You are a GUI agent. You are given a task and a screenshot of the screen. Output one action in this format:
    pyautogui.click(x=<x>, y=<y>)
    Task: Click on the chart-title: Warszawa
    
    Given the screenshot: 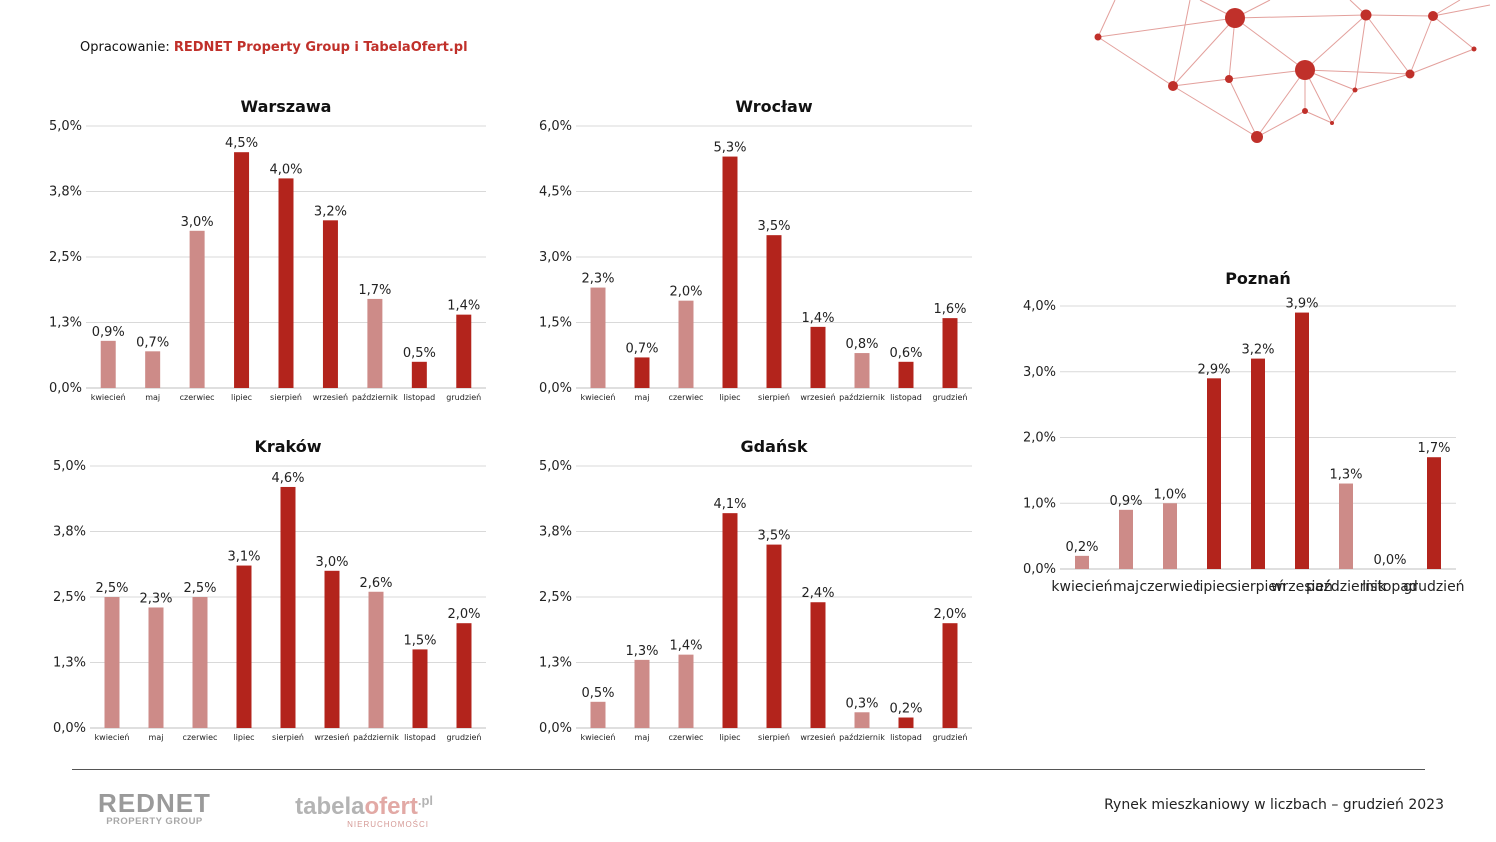 What is the action you would take?
    pyautogui.click(x=286, y=106)
    